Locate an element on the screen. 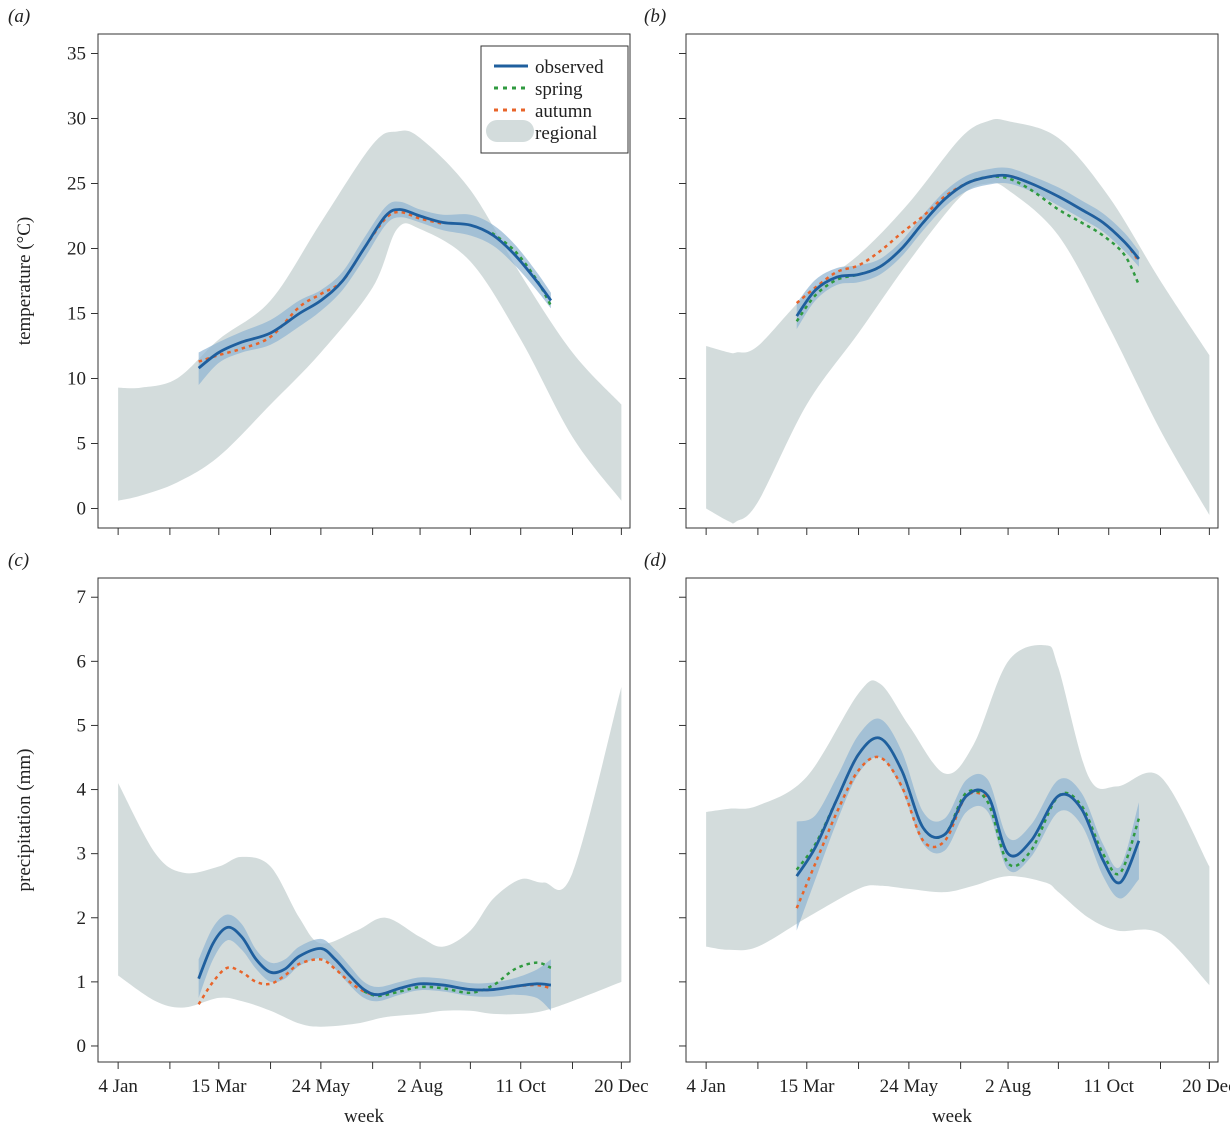 This screenshot has height=1133, width=1230. y-axis-label-c: precipitation (mm) is located at coordinates (24, 820).